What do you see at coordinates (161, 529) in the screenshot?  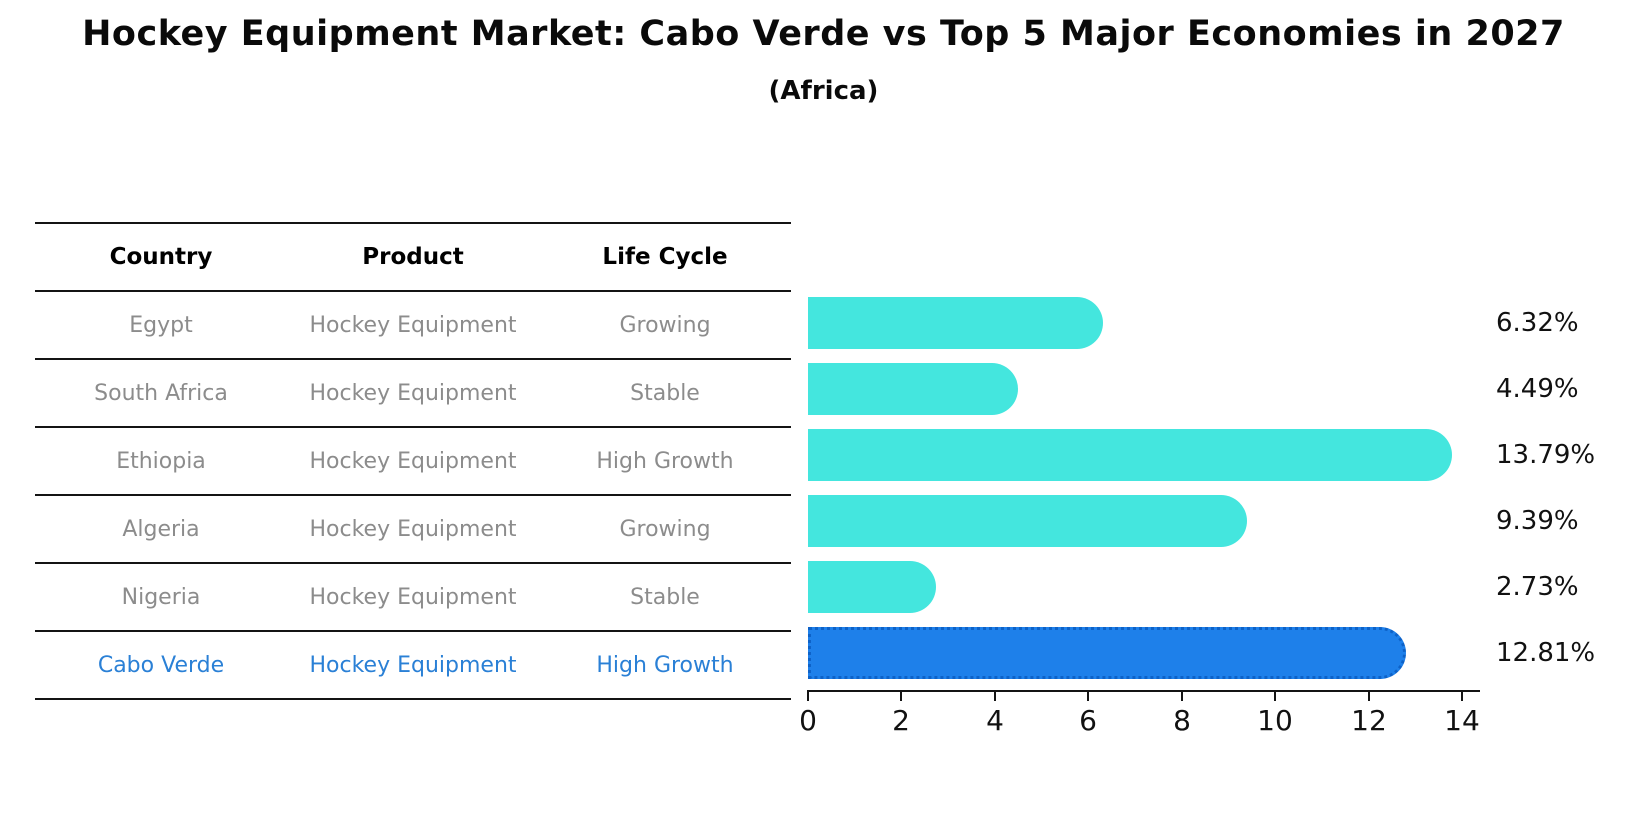 I see `cell-country: Algeria` at bounding box center [161, 529].